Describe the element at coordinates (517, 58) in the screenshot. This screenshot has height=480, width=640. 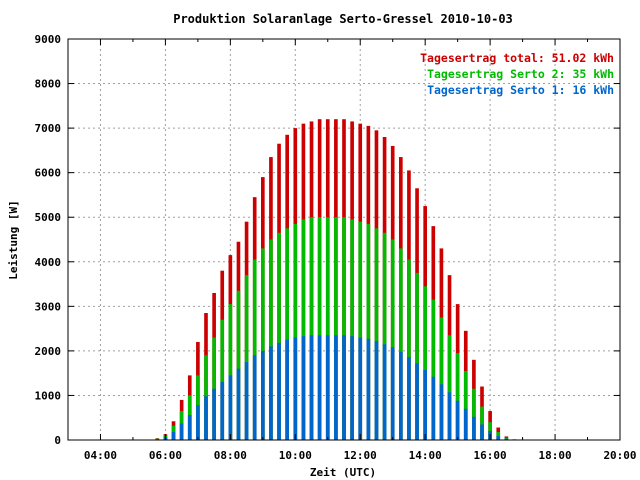
I see `legend-entry: Tagesertrag total: 51.02 kWh` at that location.